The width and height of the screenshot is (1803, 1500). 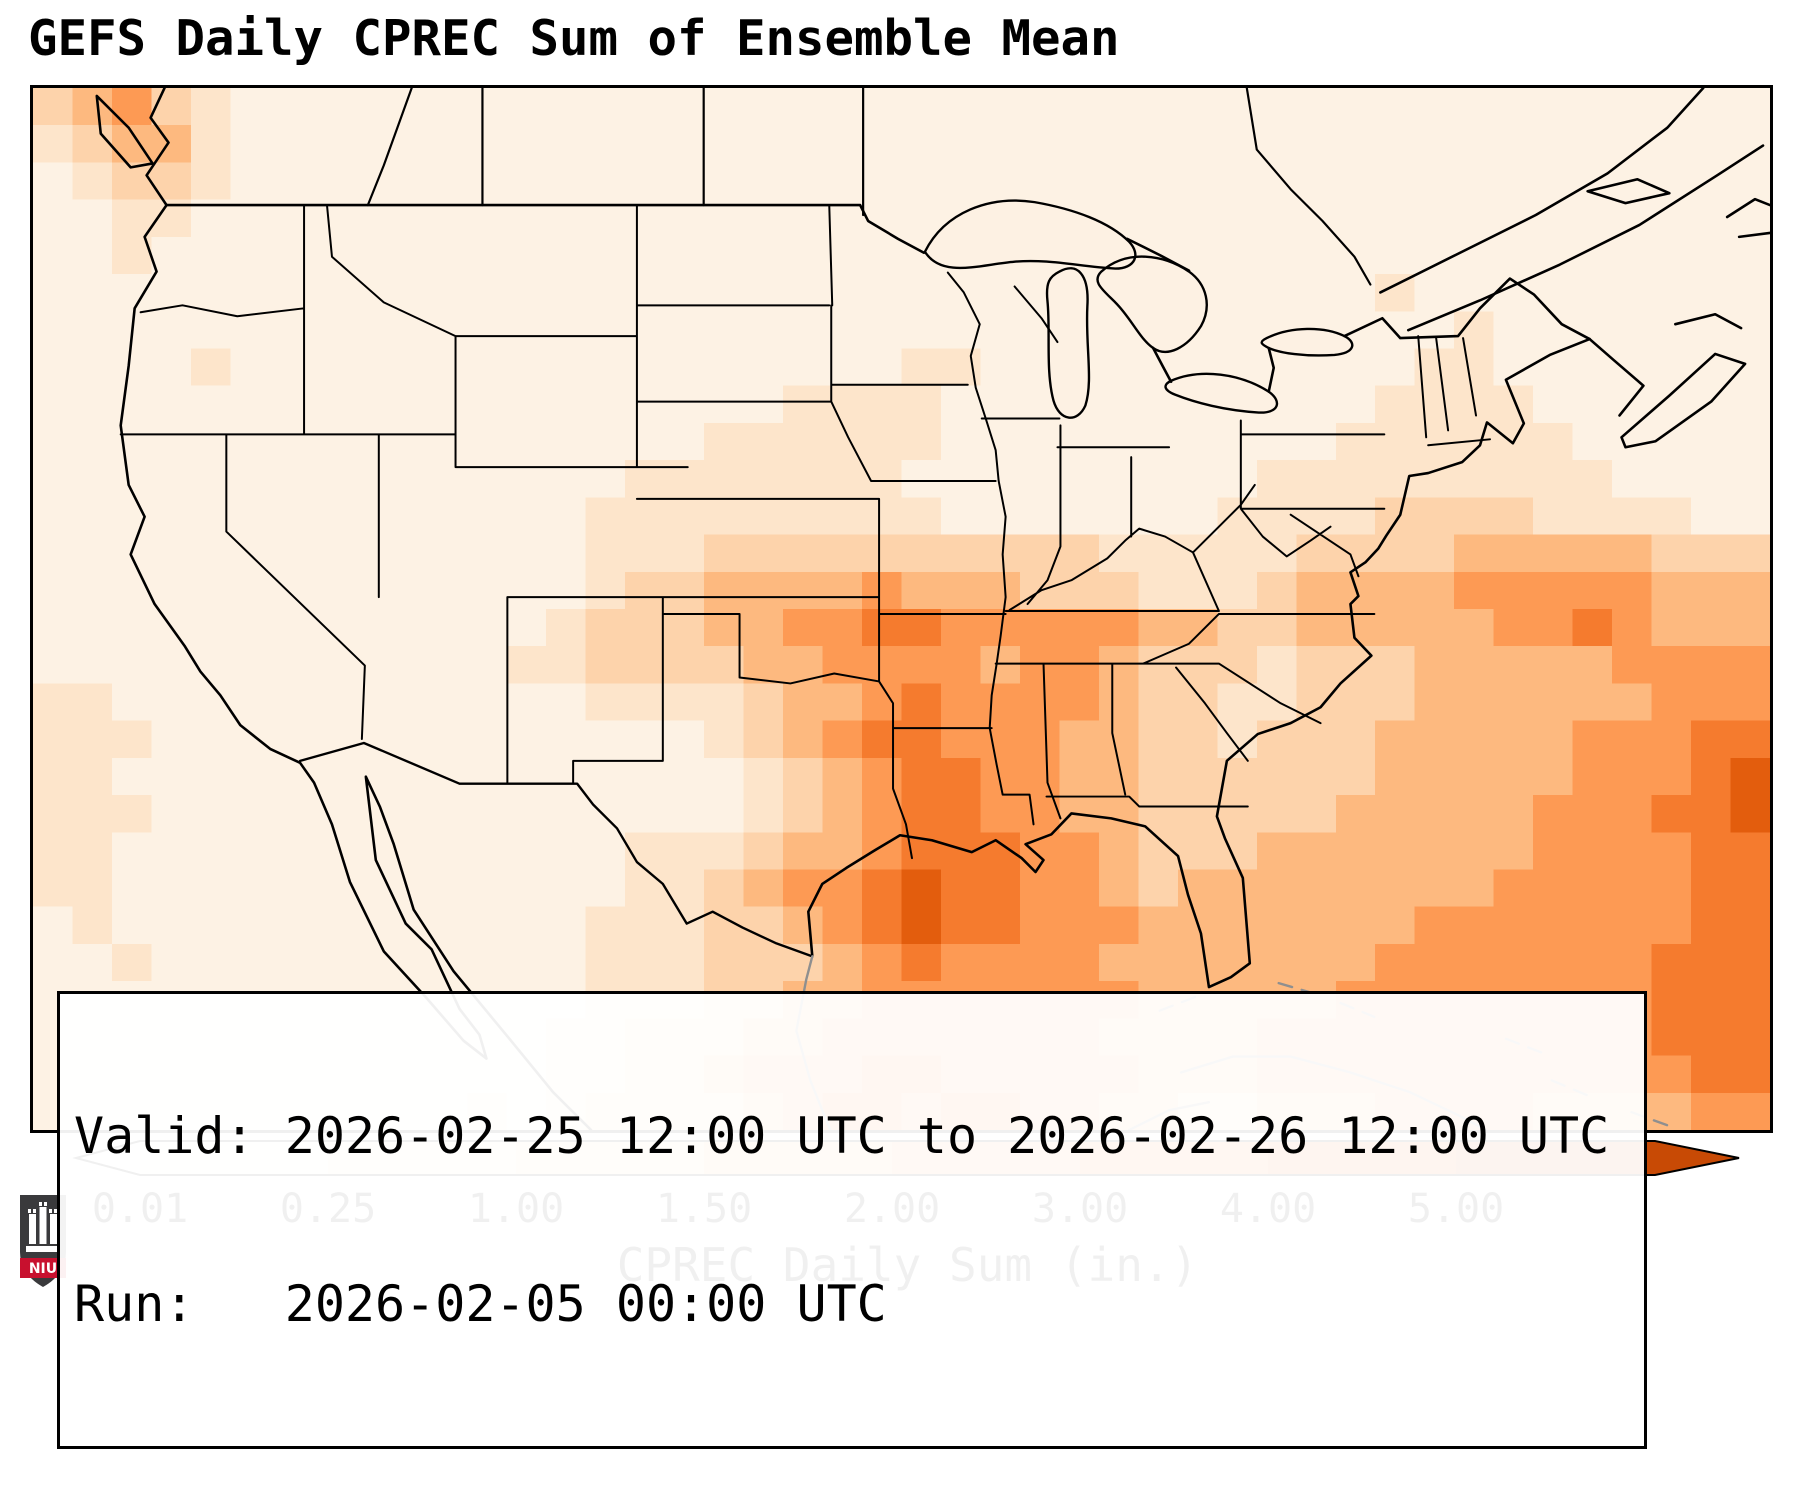 I want to click on great-lakes, so click(x=1138, y=309).